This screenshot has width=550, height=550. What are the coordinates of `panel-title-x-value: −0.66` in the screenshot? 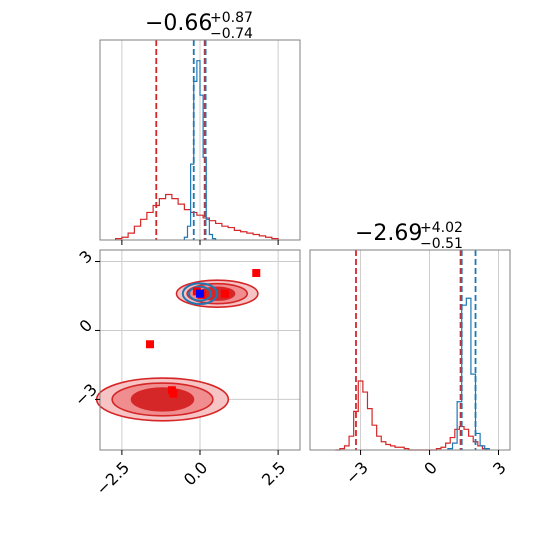 It's located at (178, 23).